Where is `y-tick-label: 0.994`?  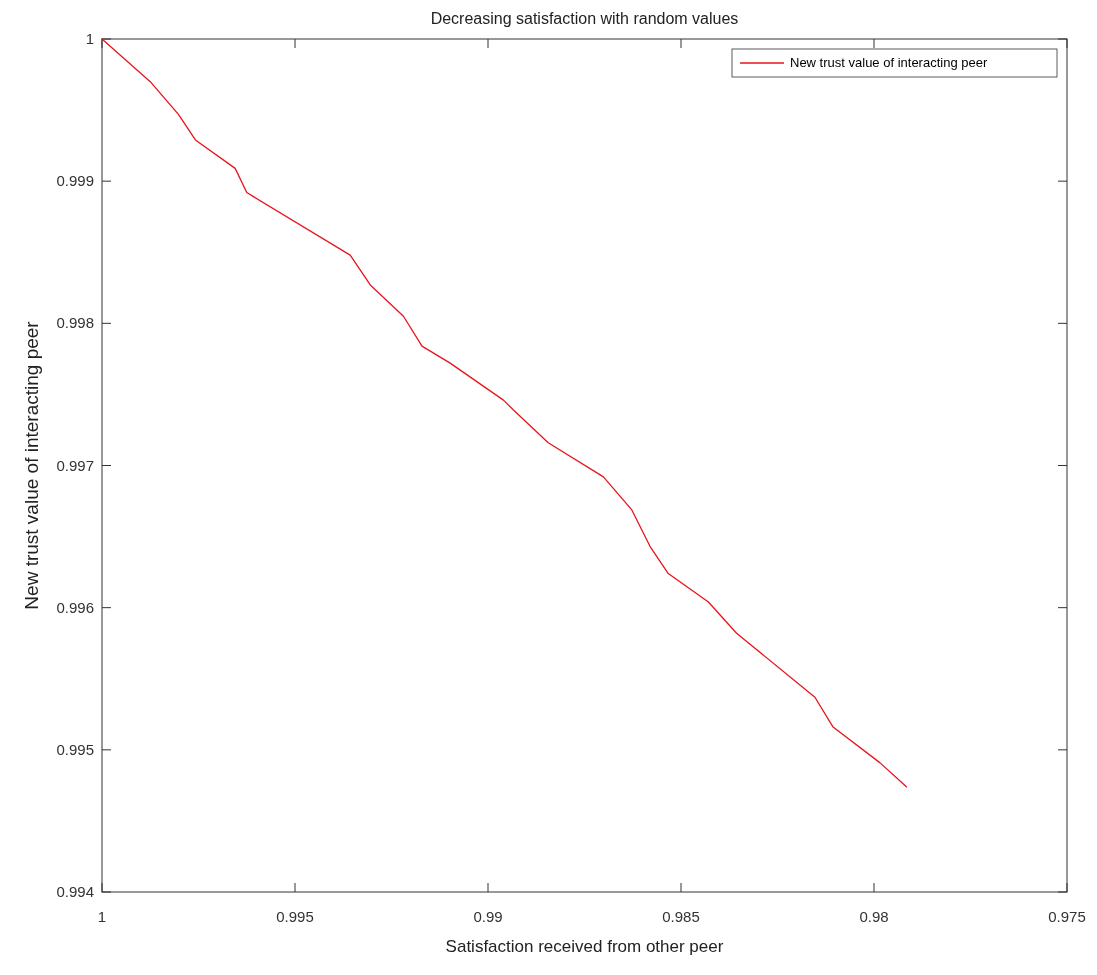
y-tick-label: 0.994 is located at coordinates (75, 891).